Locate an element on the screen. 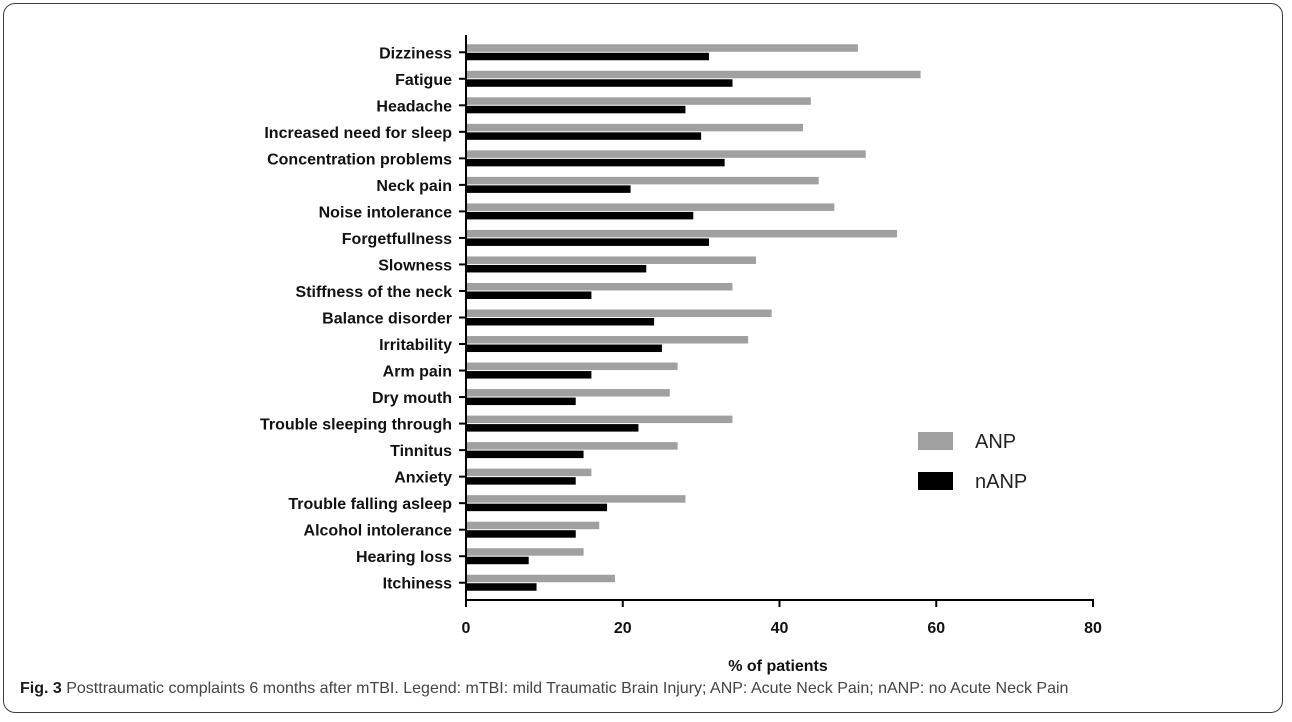 The image size is (1292, 722). category-label: Noise intolerance is located at coordinates (385, 212).